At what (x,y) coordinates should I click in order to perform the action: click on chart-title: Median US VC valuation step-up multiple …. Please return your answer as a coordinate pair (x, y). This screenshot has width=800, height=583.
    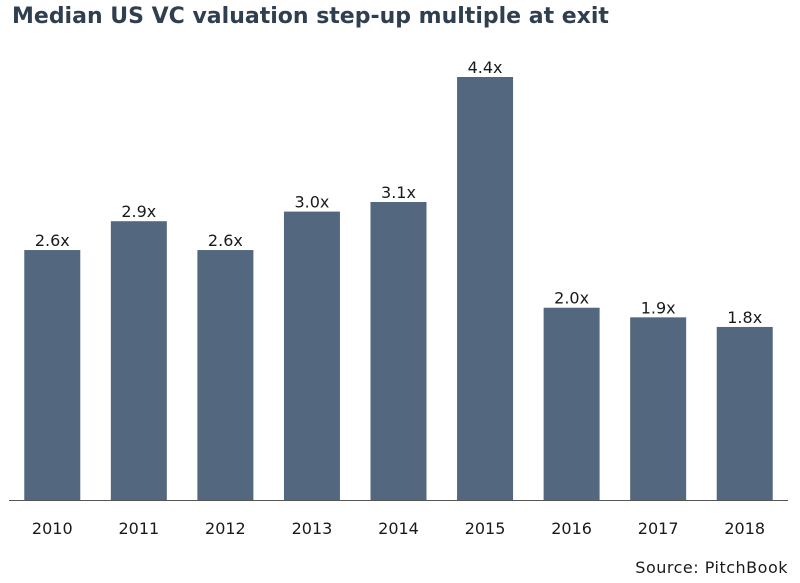
    Looking at the image, I should click on (310, 16).